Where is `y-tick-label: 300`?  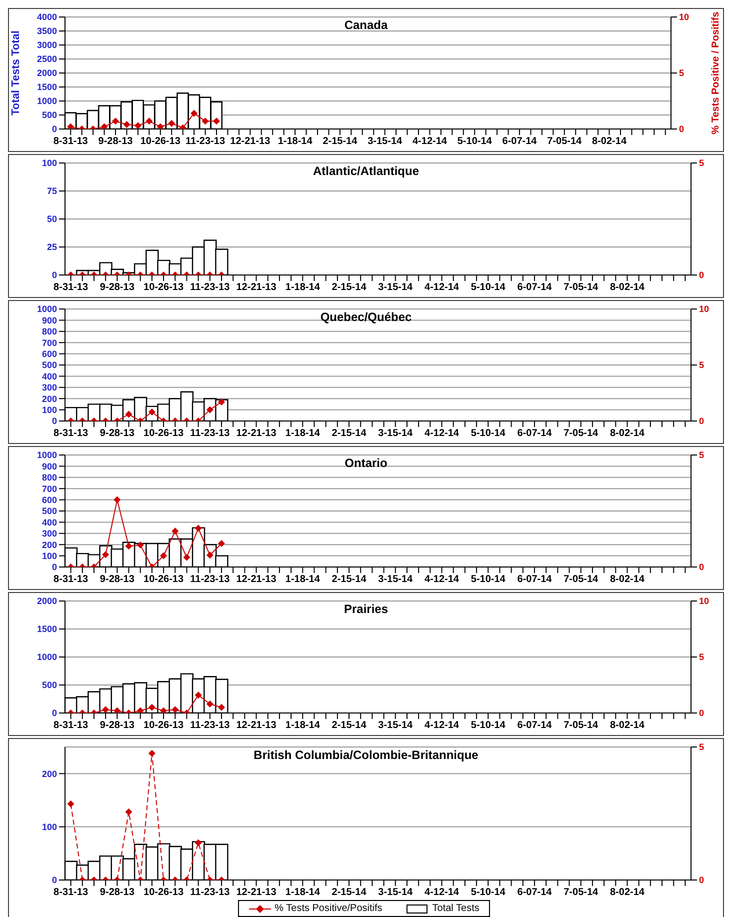 y-tick-label: 300 is located at coordinates (49, 387).